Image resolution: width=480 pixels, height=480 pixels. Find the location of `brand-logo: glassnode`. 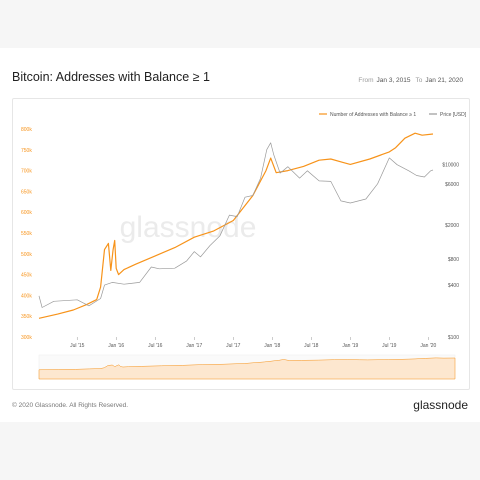

brand-logo: glassnode is located at coordinates (440, 405).